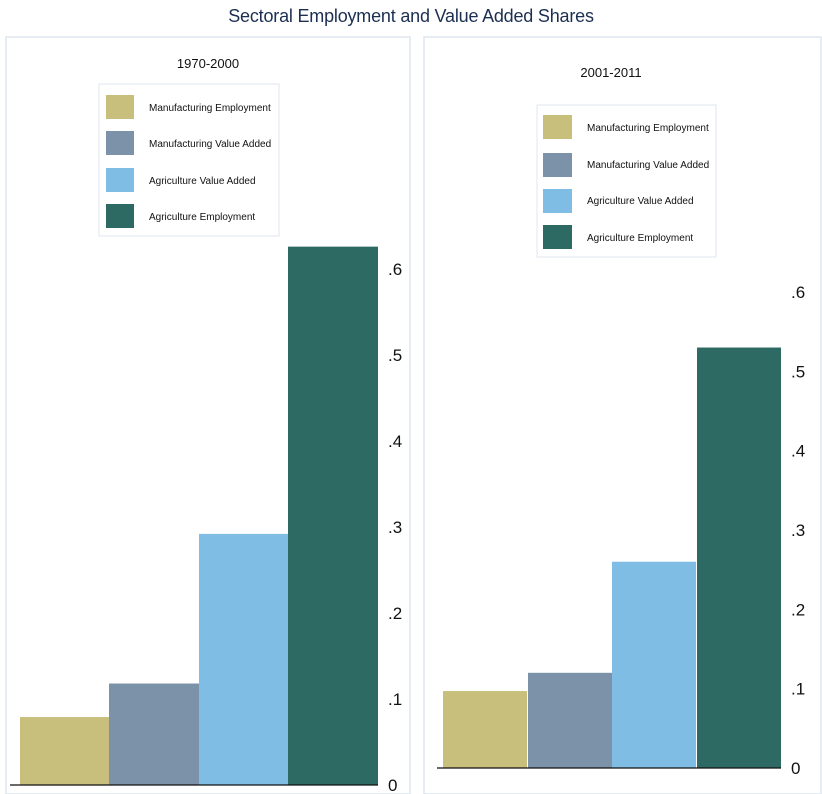 This screenshot has width=822, height=794. Describe the element at coordinates (610, 72) in the screenshot. I see `panel-title: 2001-2011` at that location.